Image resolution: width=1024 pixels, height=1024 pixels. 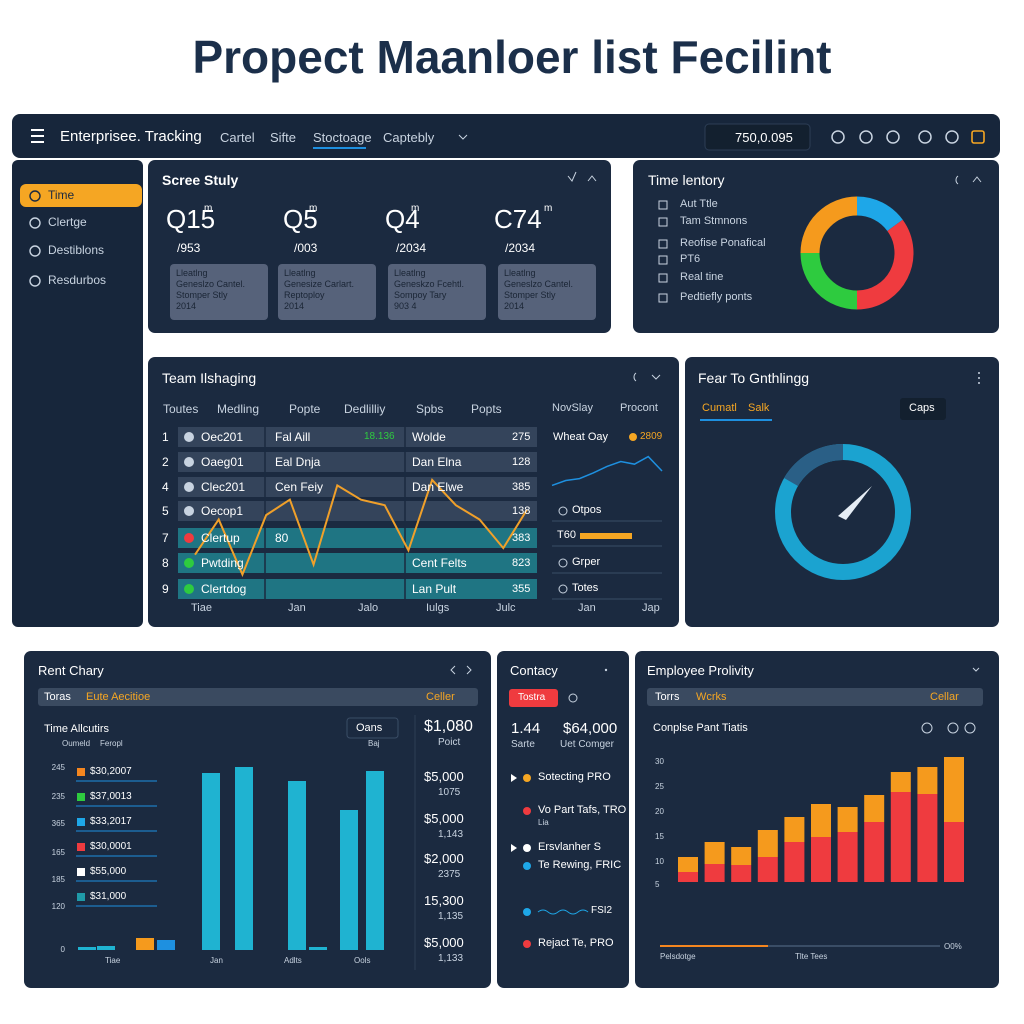 I want to click on cell: Cent Felts, so click(x=439, y=563).